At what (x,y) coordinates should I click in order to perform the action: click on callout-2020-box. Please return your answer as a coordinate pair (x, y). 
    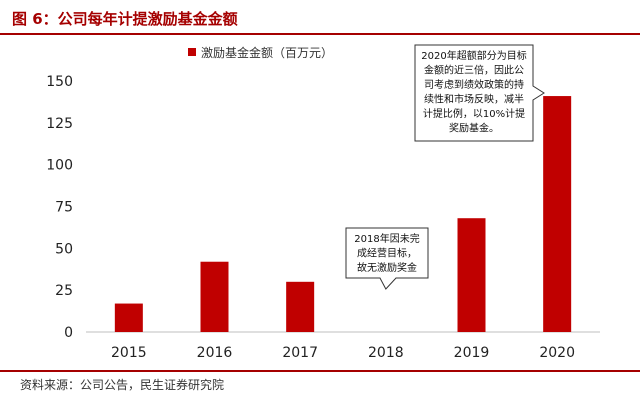
    Looking at the image, I should click on (479, 93).